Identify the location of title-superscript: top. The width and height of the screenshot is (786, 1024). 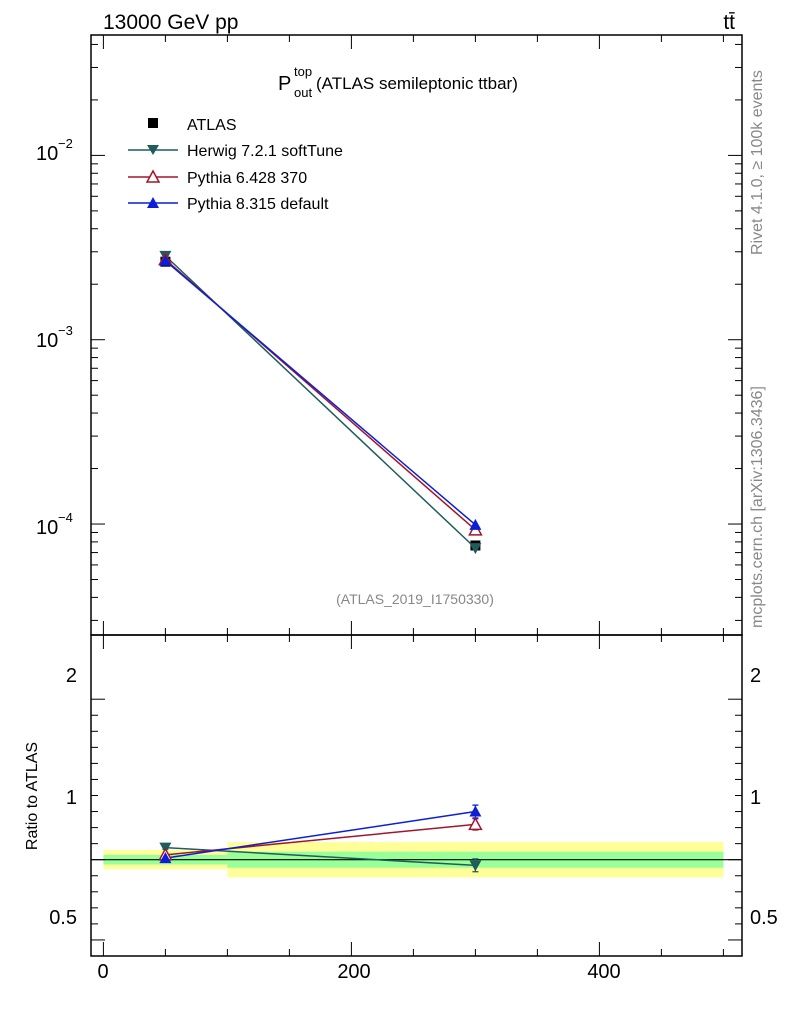
(303, 71).